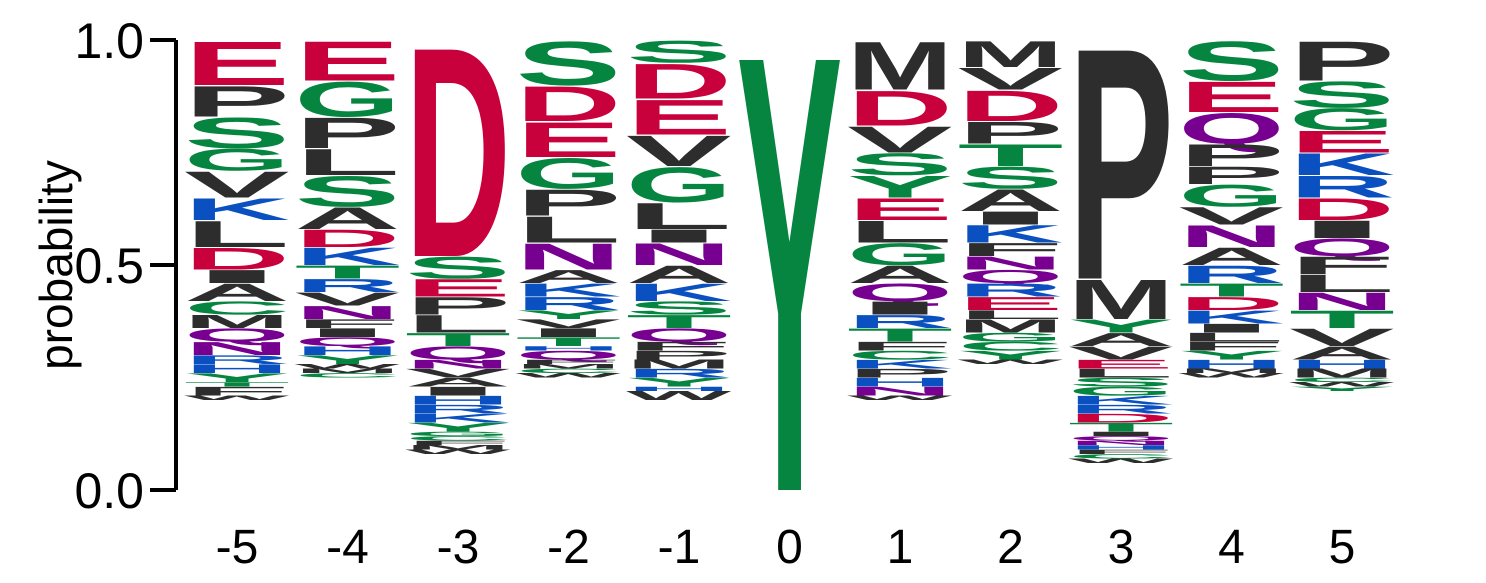 This screenshot has height=583, width=1486. Describe the element at coordinates (458, 382) in the screenshot. I see `letter-A-pos-3: A` at that location.